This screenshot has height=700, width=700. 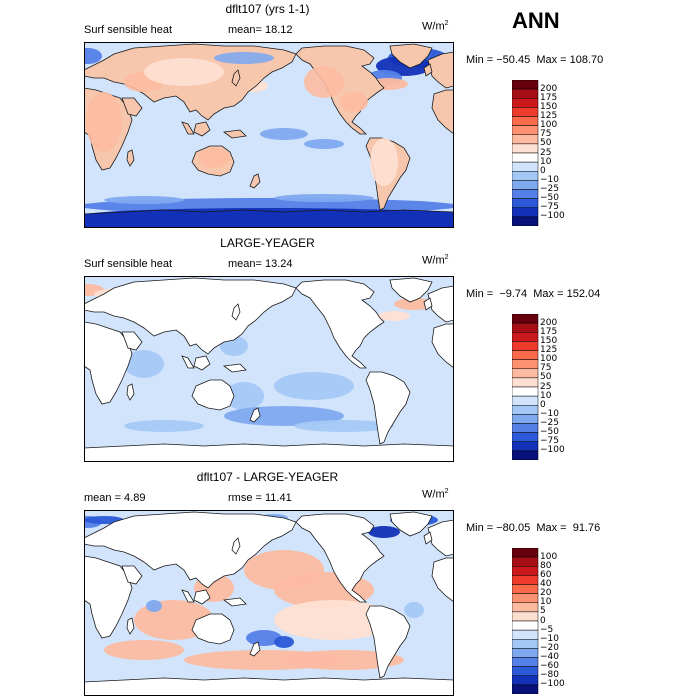 What do you see at coordinates (549, 441) in the screenshot?
I see `colorbar-tick-label: −75` at bounding box center [549, 441].